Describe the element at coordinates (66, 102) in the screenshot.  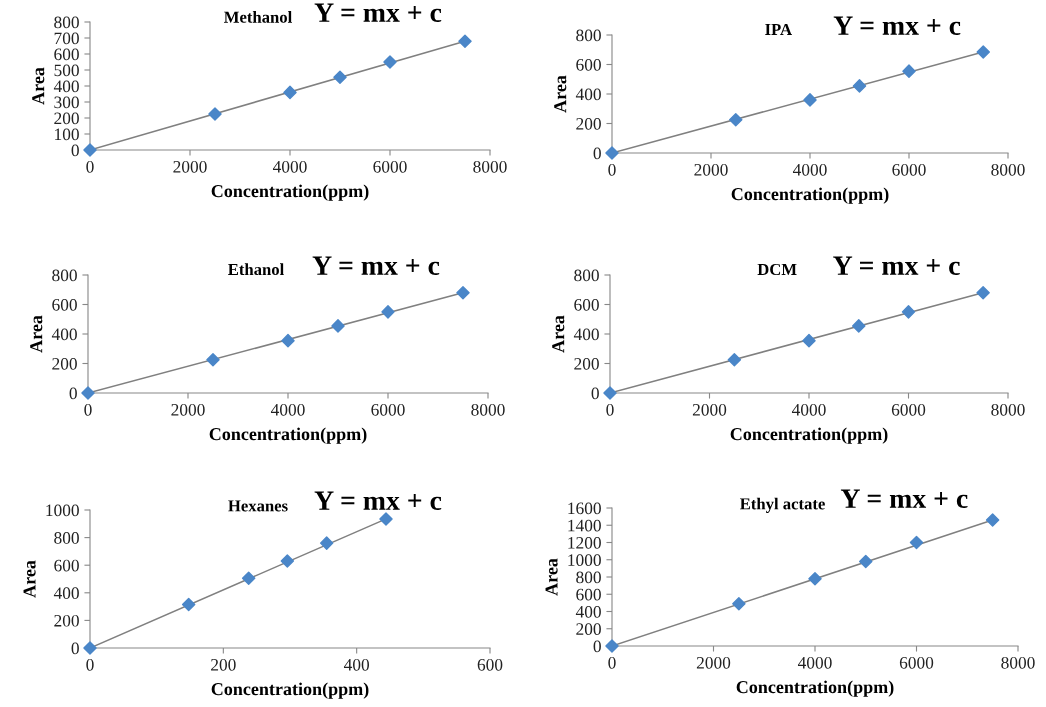
I see `y-tick-label: 300` at that location.